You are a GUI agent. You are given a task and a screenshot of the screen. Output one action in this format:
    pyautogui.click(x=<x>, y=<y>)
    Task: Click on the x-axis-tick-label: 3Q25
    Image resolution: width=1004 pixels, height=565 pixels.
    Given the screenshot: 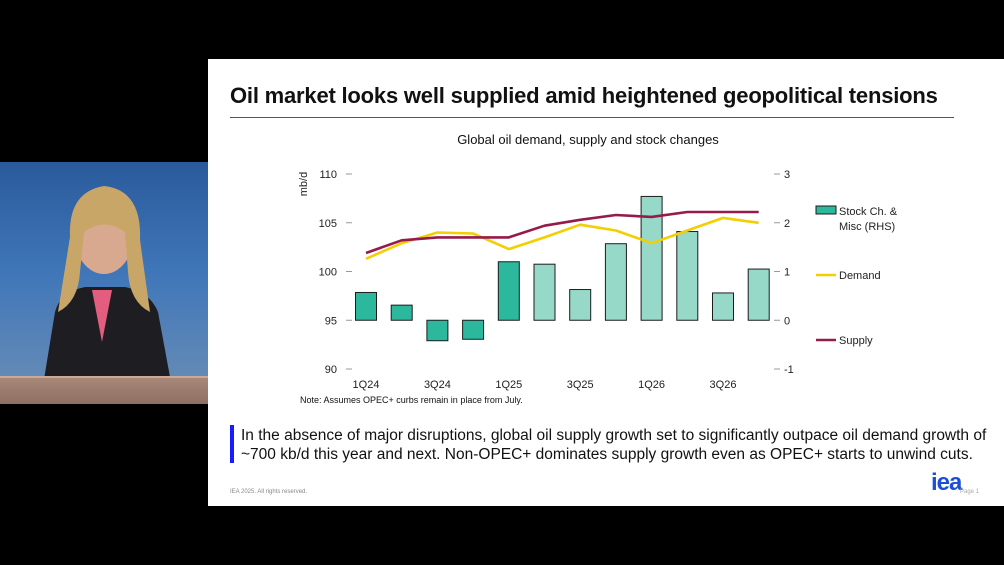 What is the action you would take?
    pyautogui.click(x=580, y=385)
    